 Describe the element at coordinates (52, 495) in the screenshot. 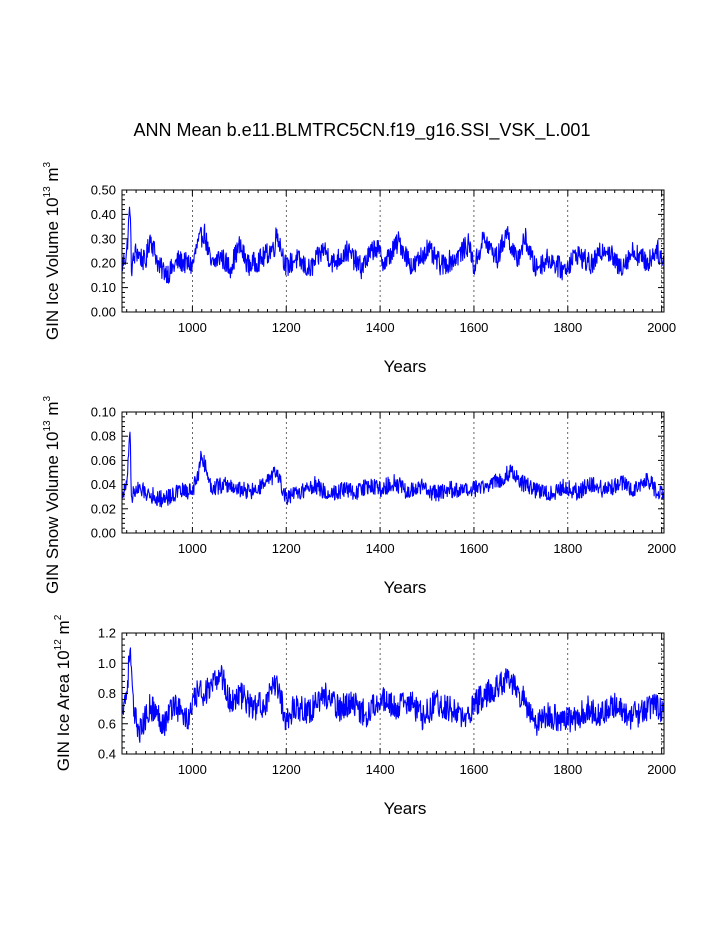

I see `y-axis-title: GIN Snow Volume 1013 m3` at that location.